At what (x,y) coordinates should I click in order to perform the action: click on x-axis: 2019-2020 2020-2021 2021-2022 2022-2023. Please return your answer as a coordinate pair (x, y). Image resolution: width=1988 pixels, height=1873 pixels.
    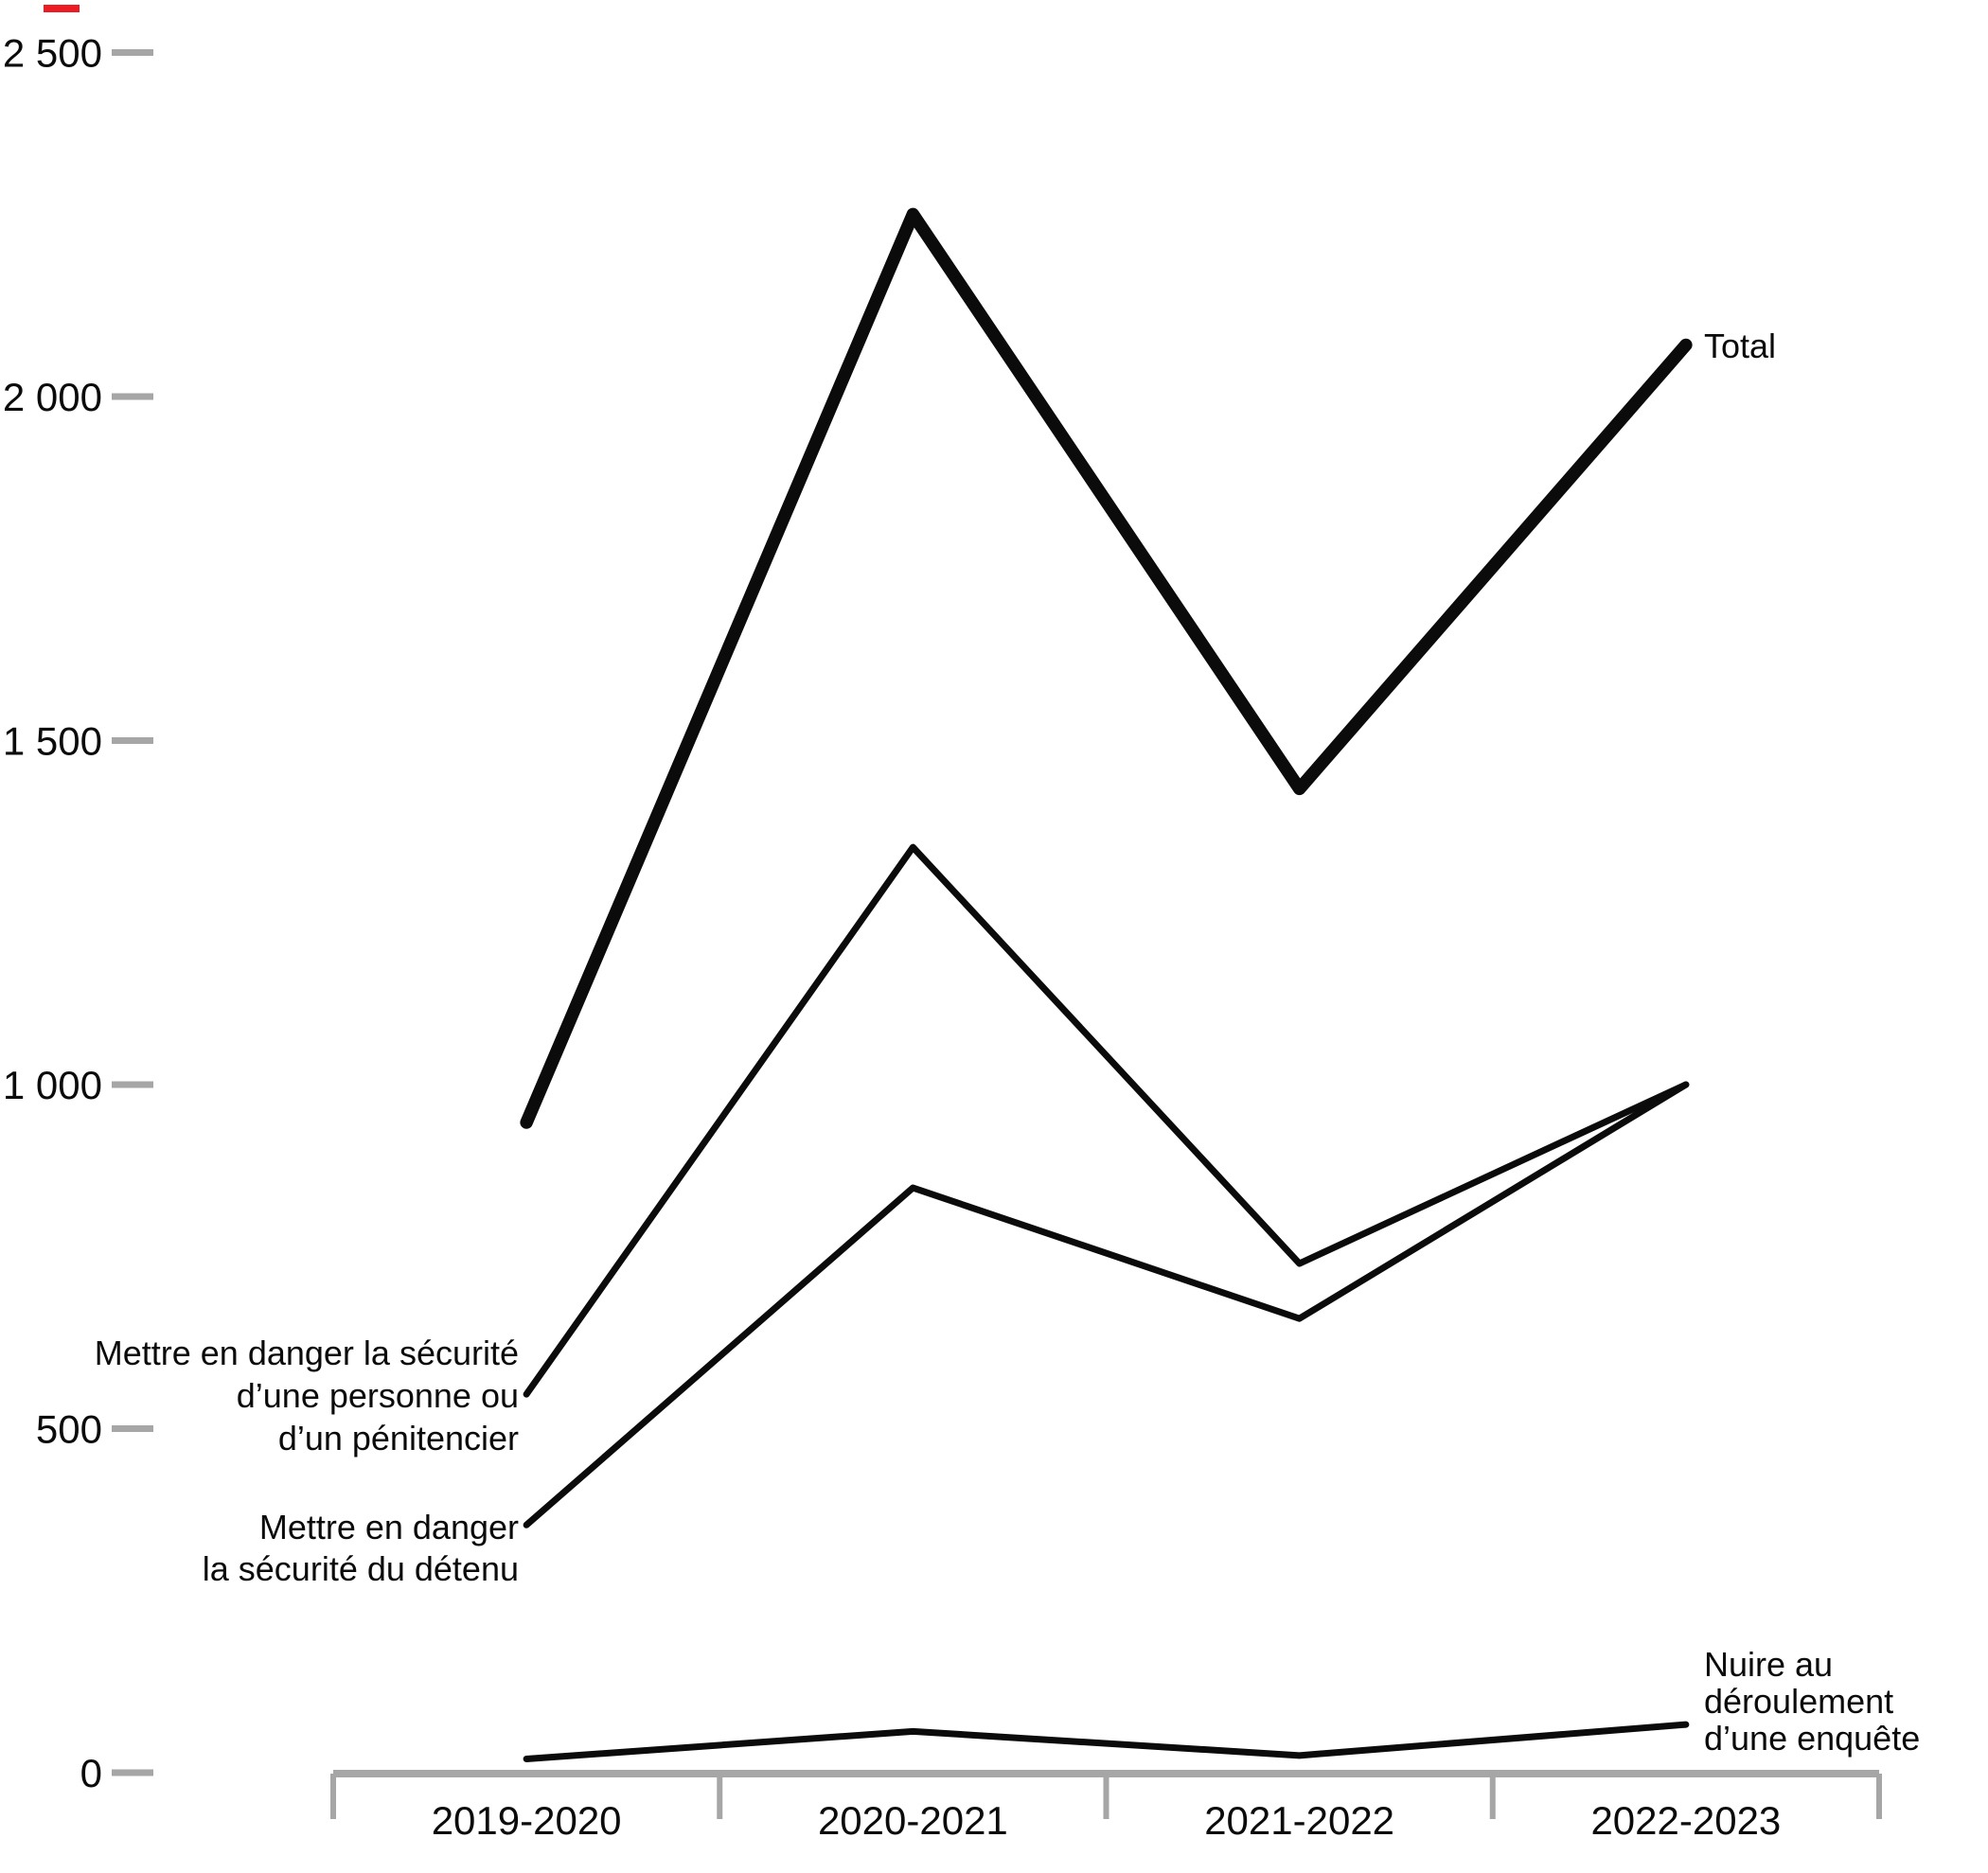
    Looking at the image, I should click on (1106, 1806).